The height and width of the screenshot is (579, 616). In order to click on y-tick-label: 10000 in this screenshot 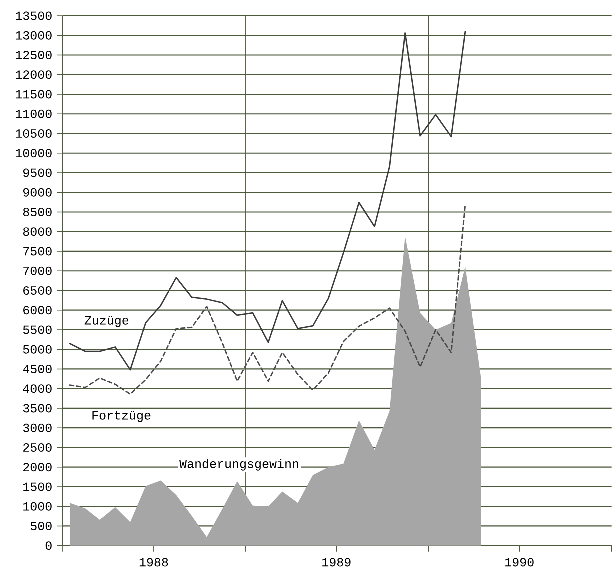, I will do `click(34, 153)`.